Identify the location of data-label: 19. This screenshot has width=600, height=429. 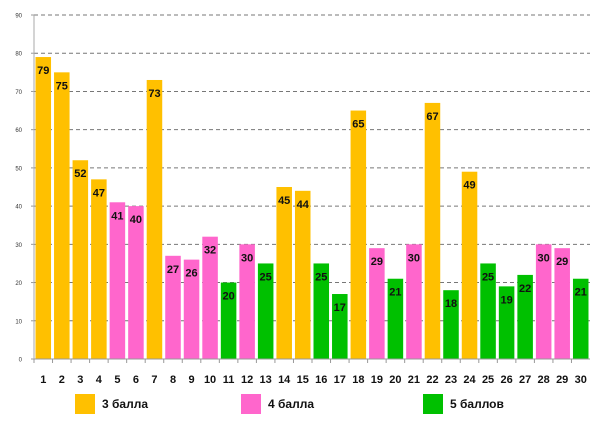
(506, 300).